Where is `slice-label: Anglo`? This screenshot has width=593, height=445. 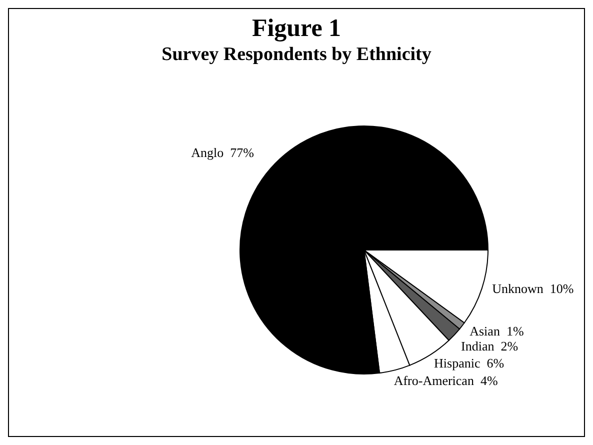 slice-label: Anglo is located at coordinates (207, 152).